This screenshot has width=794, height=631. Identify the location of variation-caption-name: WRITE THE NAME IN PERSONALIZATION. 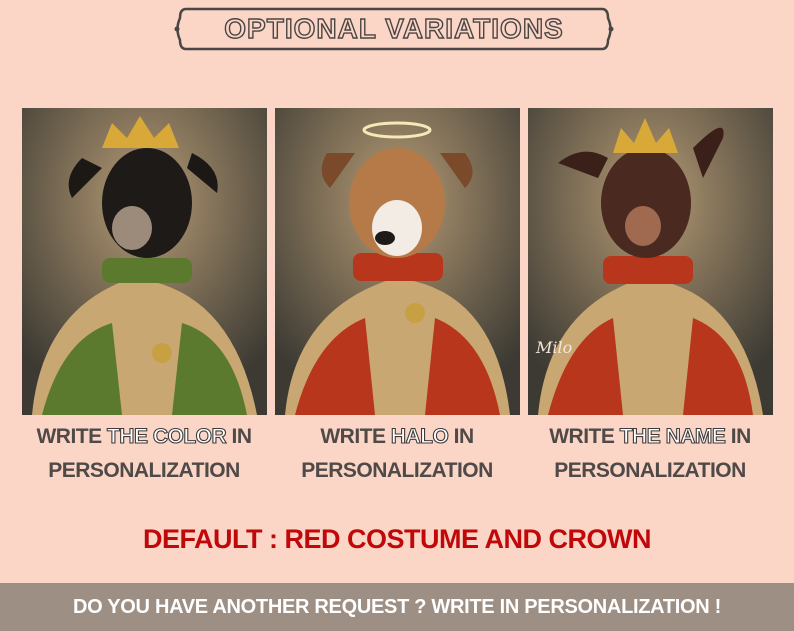
(650, 454).